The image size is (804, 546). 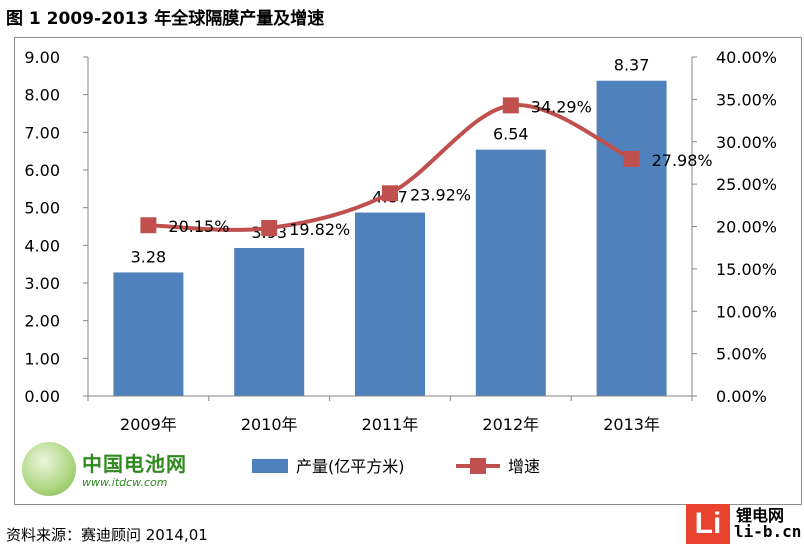 What do you see at coordinates (42, 170) in the screenshot?
I see `y-left-tick-6: 6.00` at bounding box center [42, 170].